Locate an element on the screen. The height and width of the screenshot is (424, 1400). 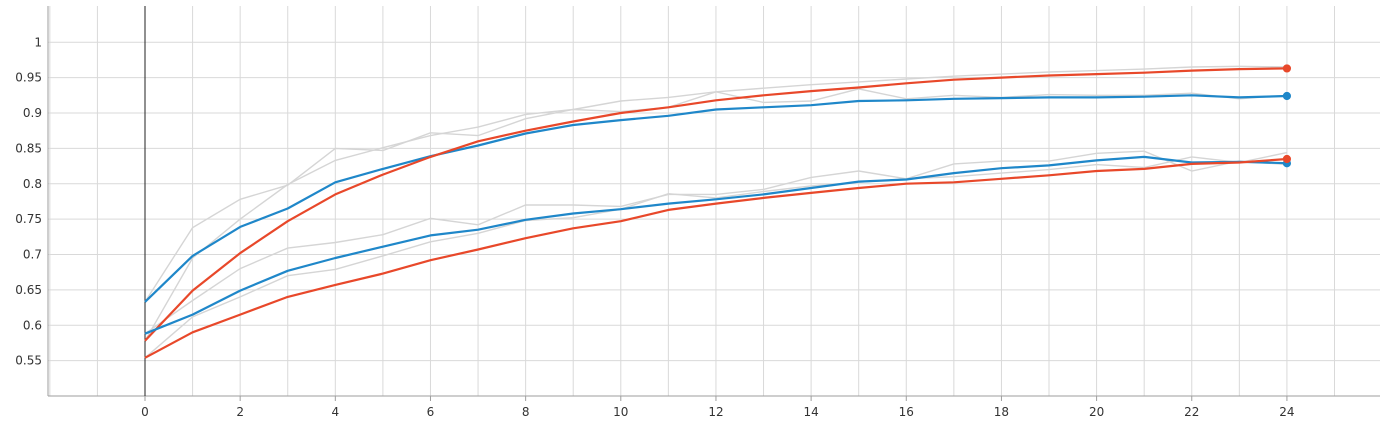
x-tick-label: 8 is located at coordinates (526, 412).